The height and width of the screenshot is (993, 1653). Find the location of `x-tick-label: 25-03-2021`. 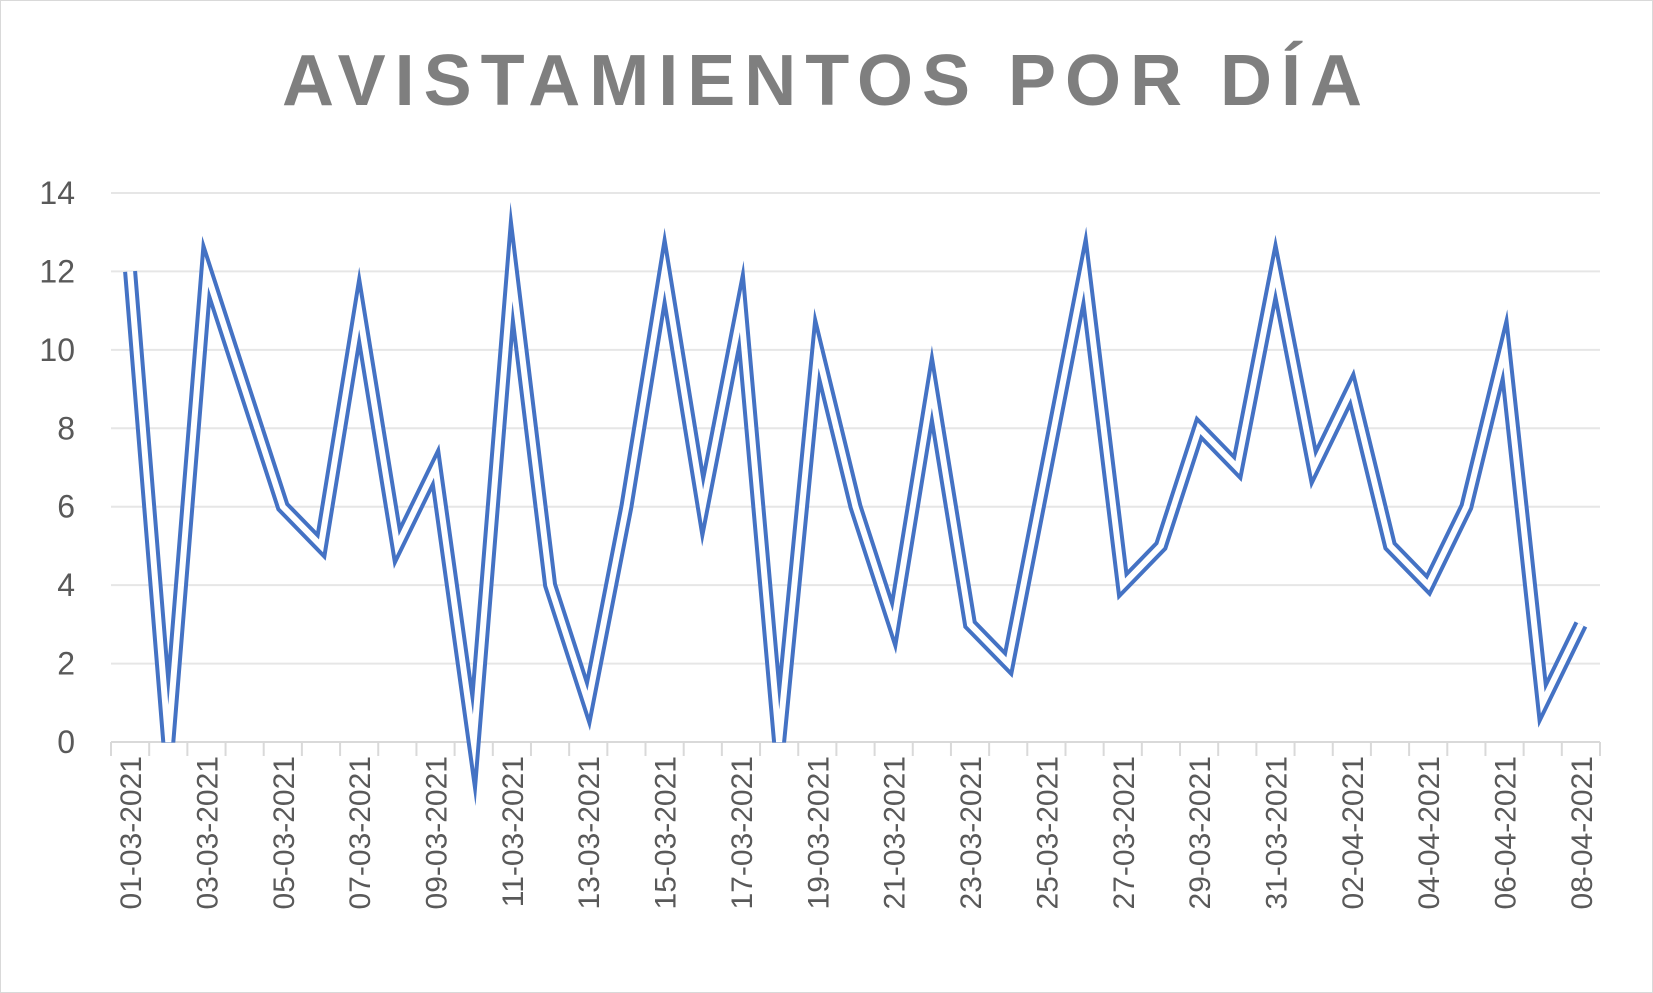

x-tick-label: 25-03-2021 is located at coordinates (1047, 832).